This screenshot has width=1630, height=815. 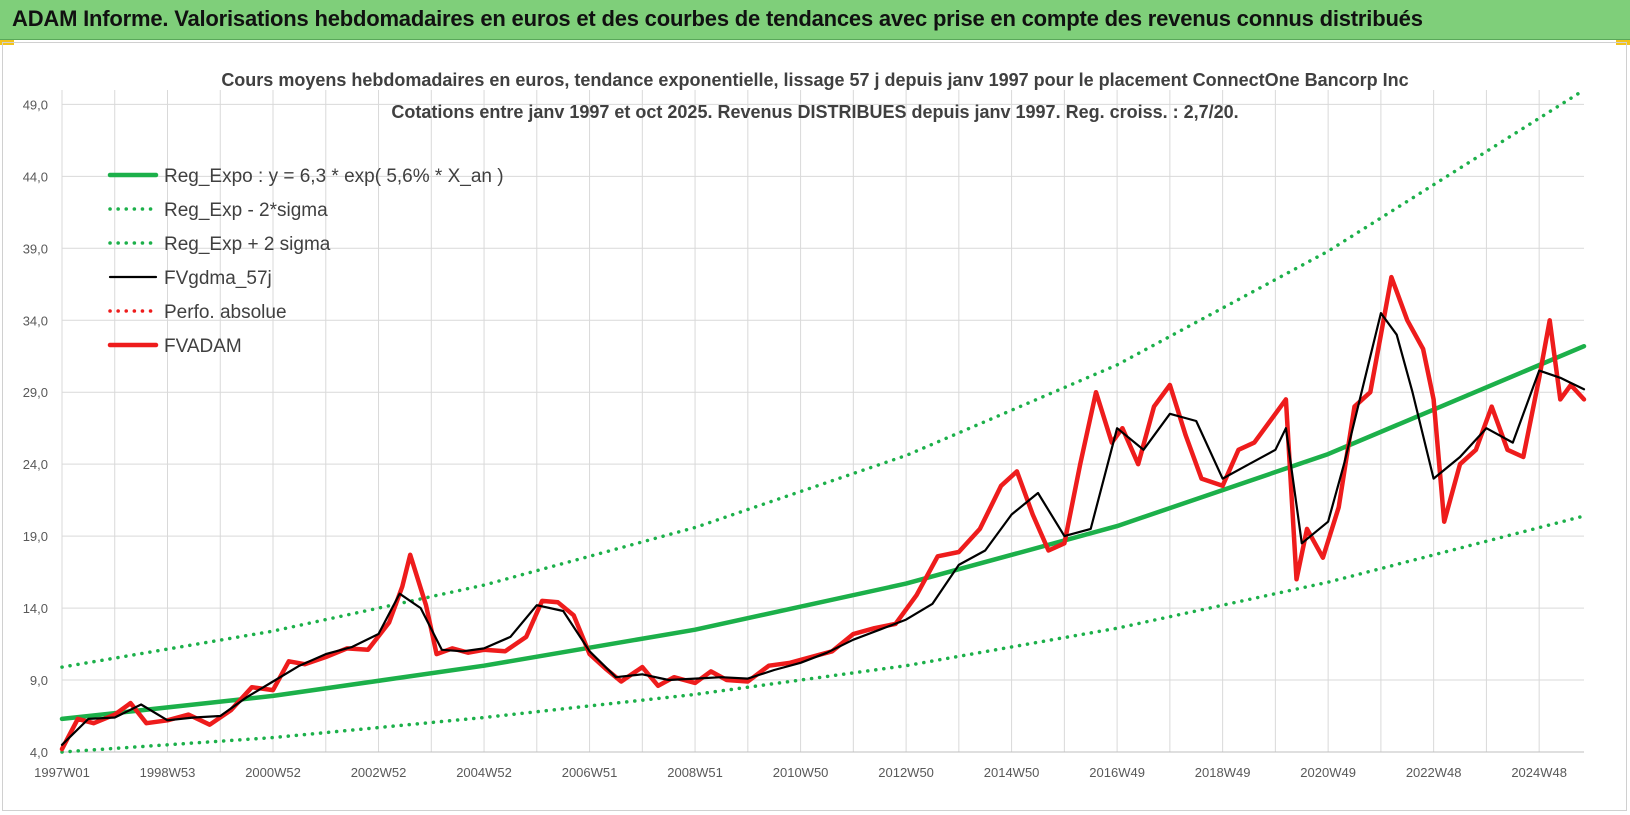 I want to click on x-tick-label: 2024W48, so click(x=1539, y=772).